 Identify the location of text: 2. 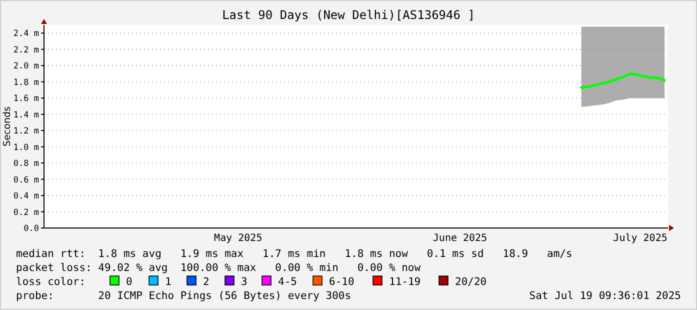
(206, 282).